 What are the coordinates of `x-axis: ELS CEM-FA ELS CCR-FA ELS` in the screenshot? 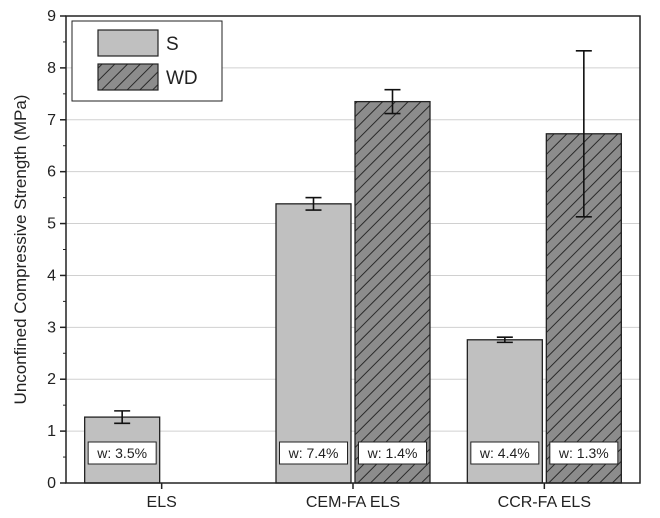 It's located at (369, 497).